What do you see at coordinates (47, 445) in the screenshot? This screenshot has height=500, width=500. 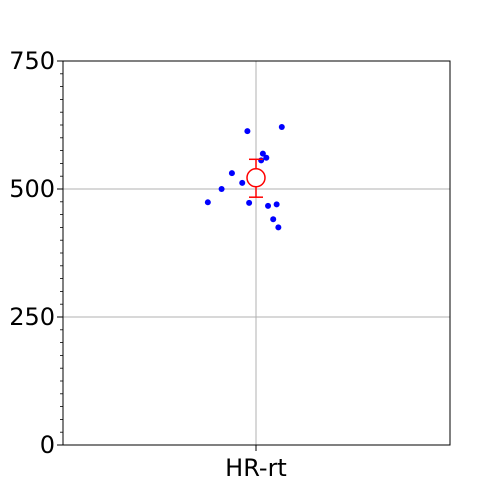 I see `y-tick-label-0: 0` at bounding box center [47, 445].